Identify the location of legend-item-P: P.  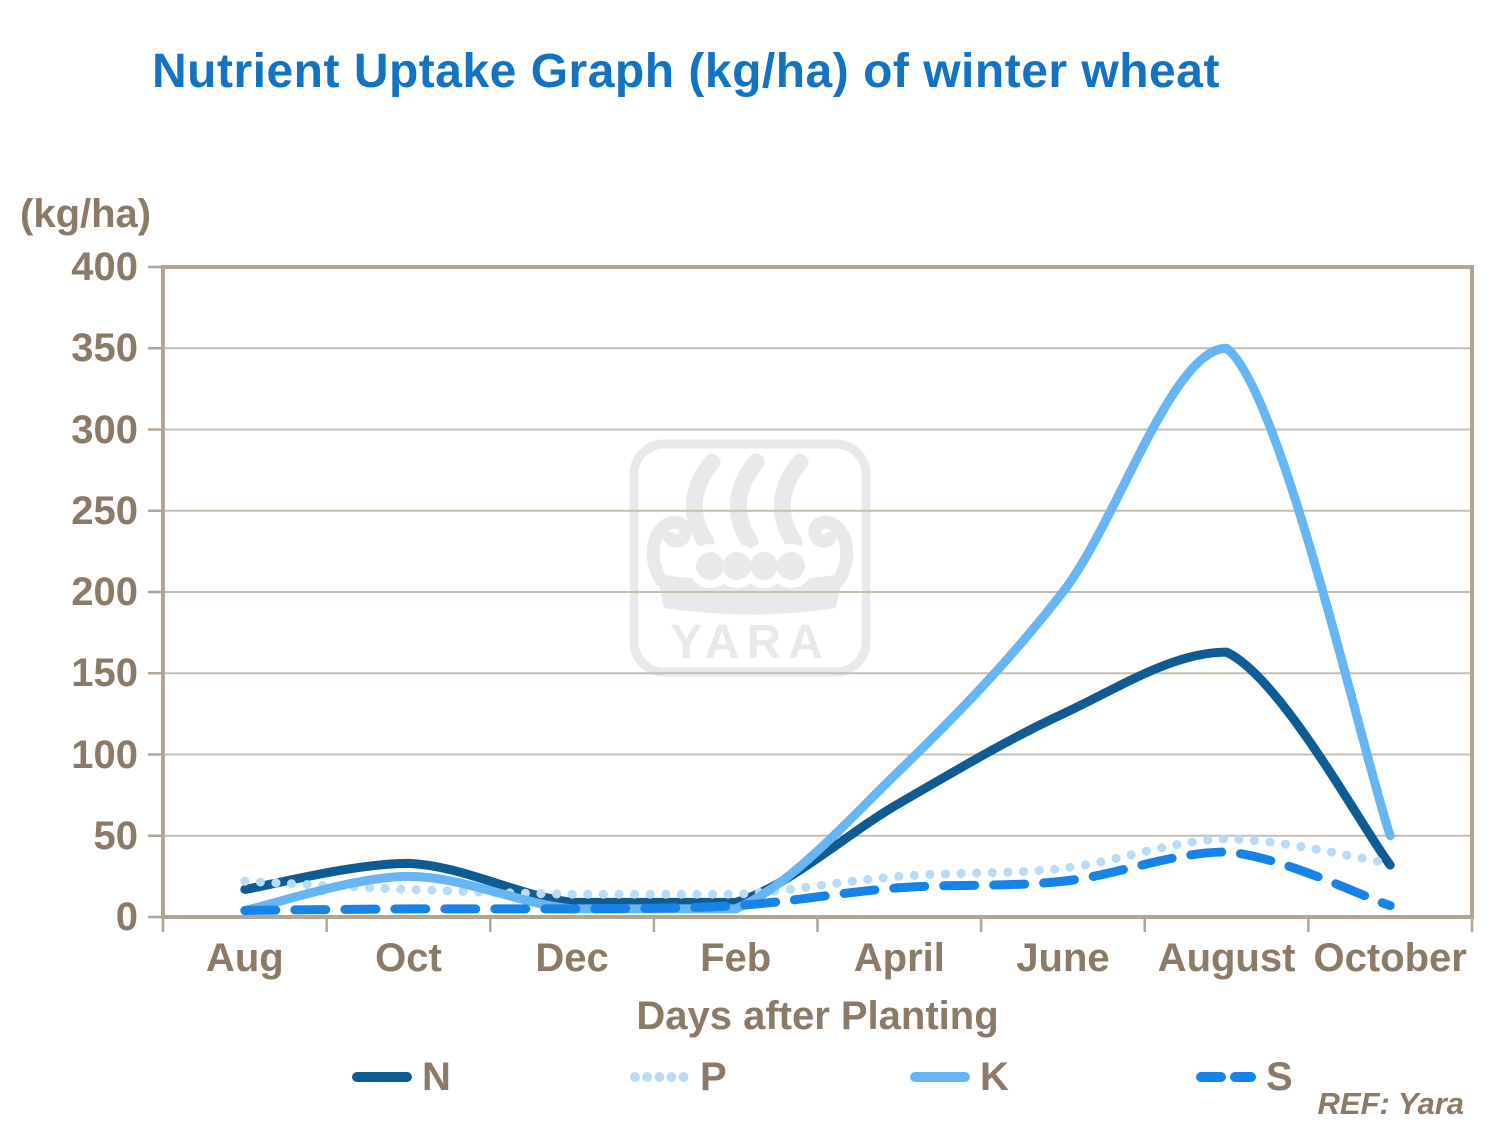
(678, 1077).